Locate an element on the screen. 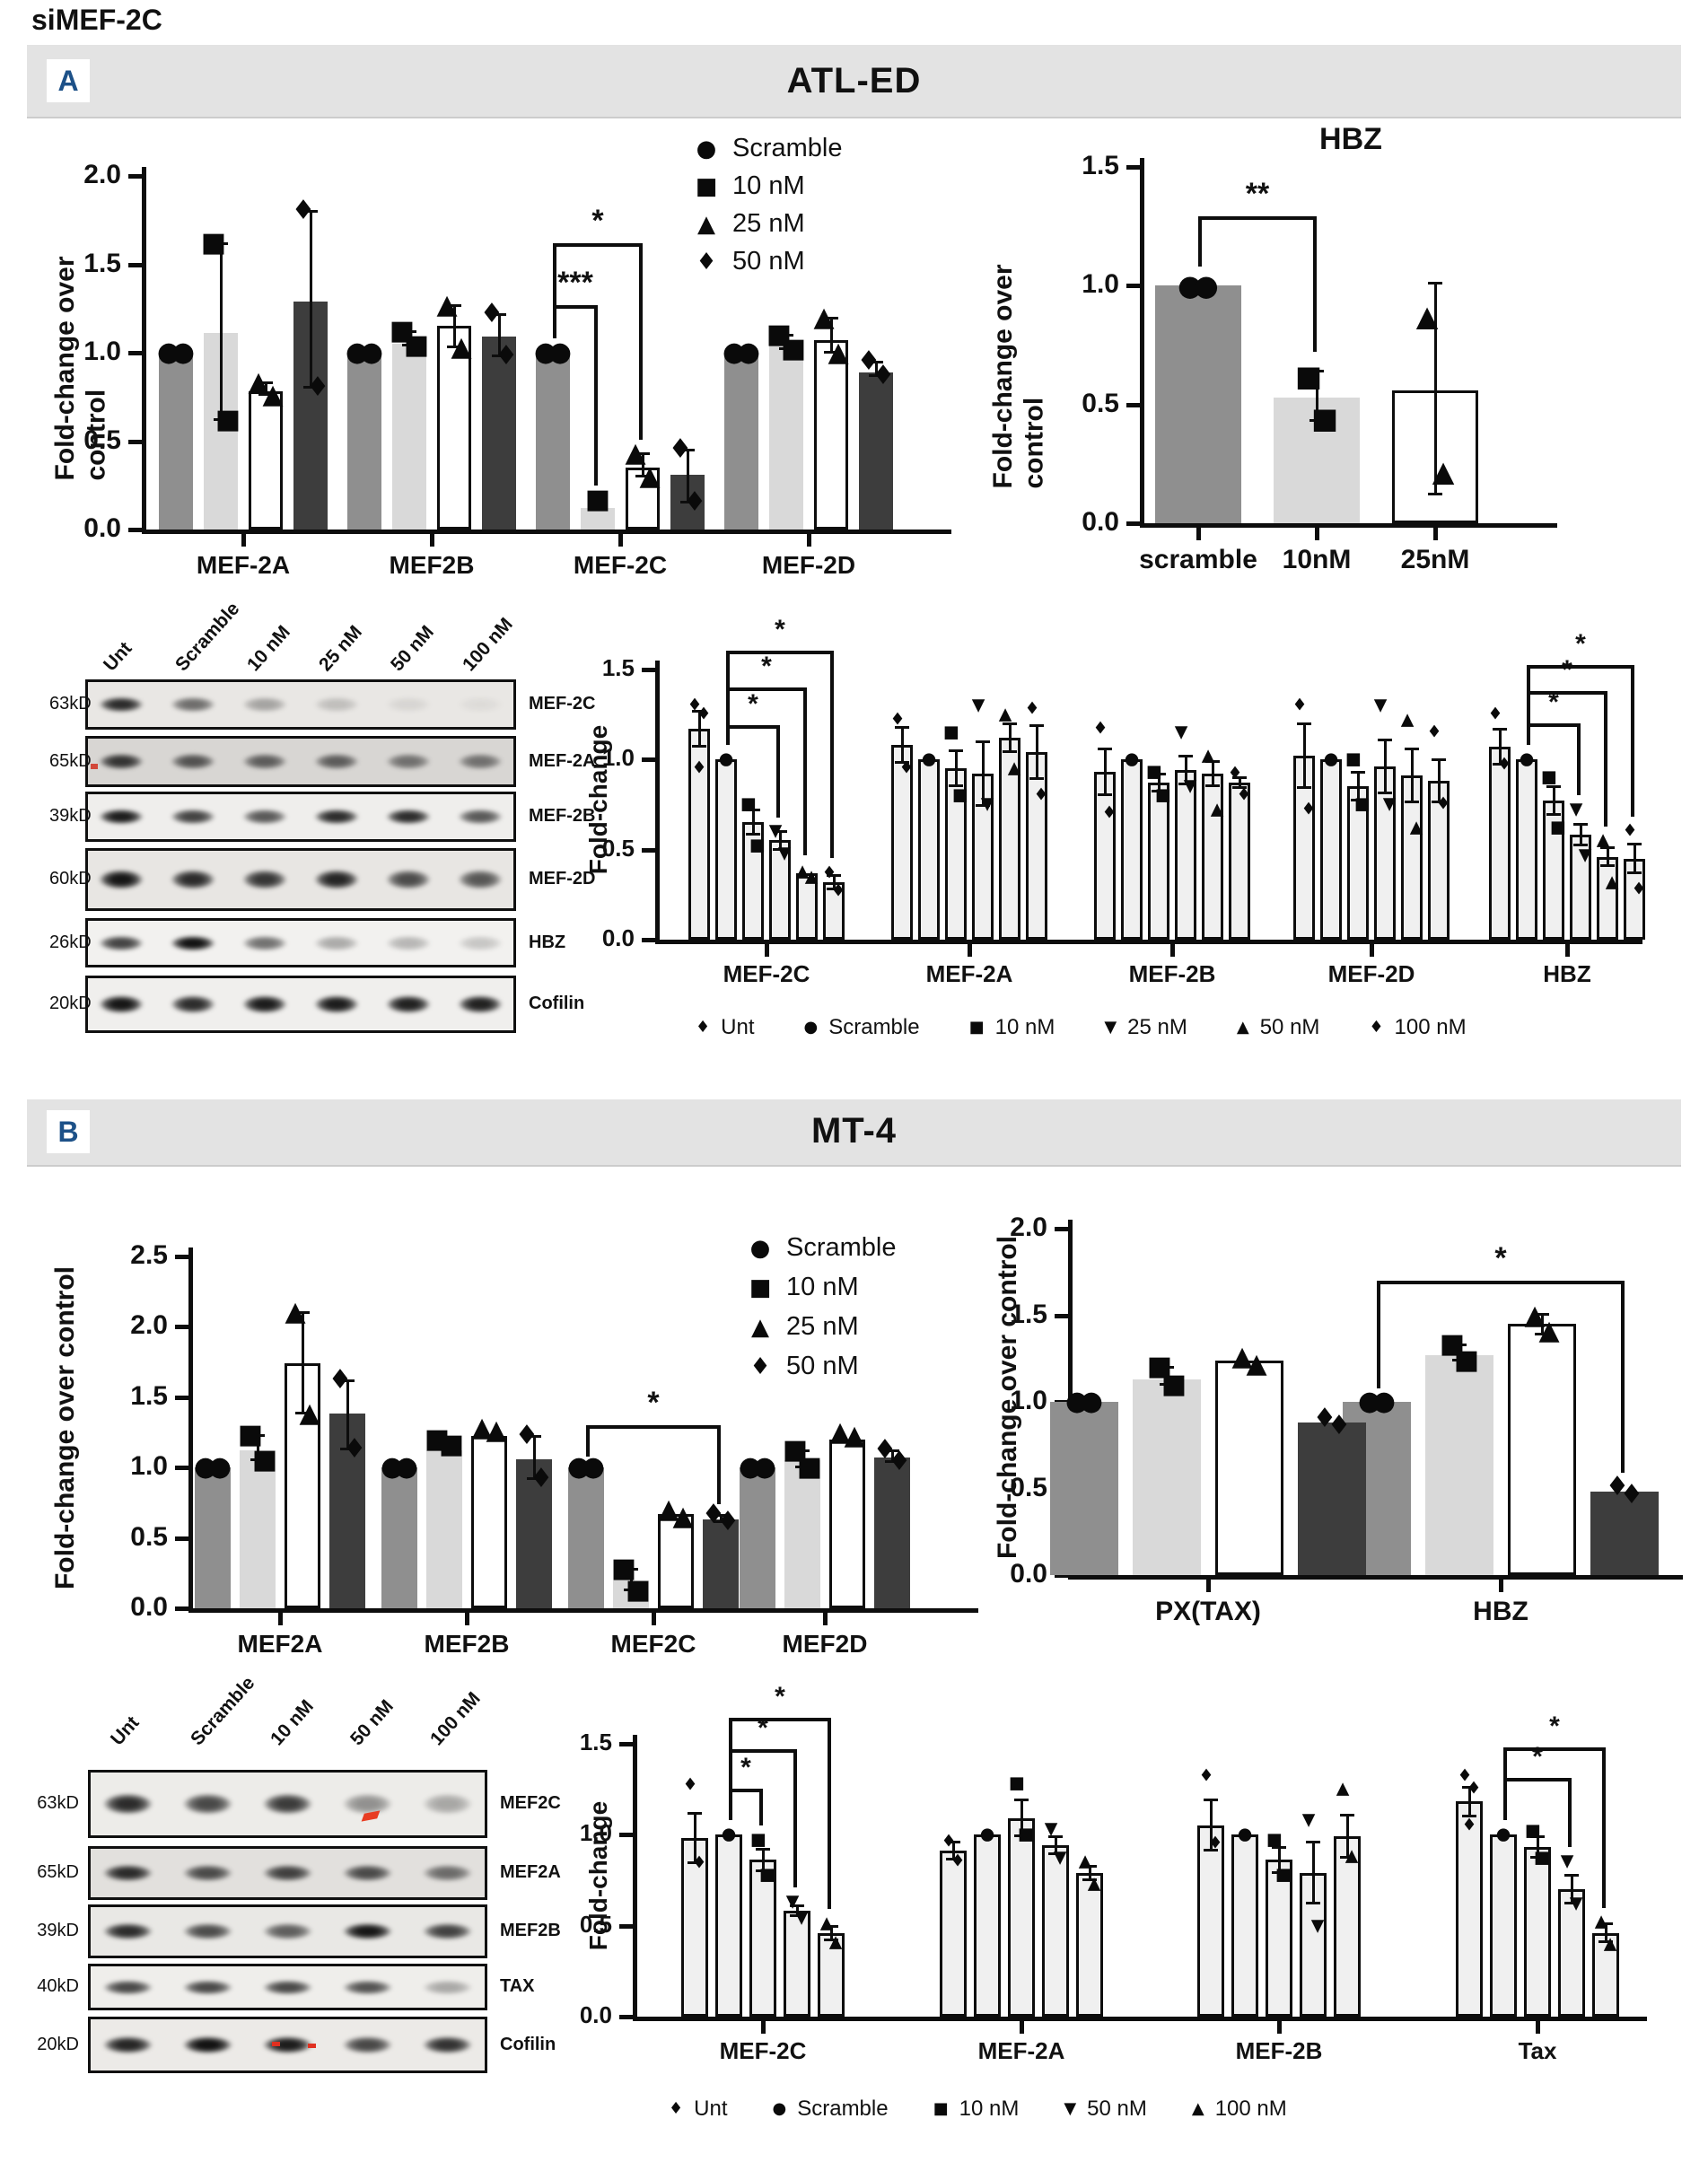 Image resolution: width=1708 pixels, height=2171 pixels. molecular-weight-label: 39kD is located at coordinates (58, 1931).